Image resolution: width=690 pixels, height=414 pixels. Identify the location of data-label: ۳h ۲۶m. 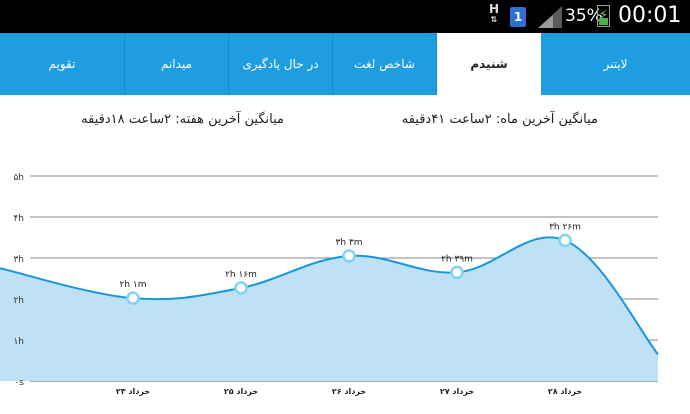
(565, 227).